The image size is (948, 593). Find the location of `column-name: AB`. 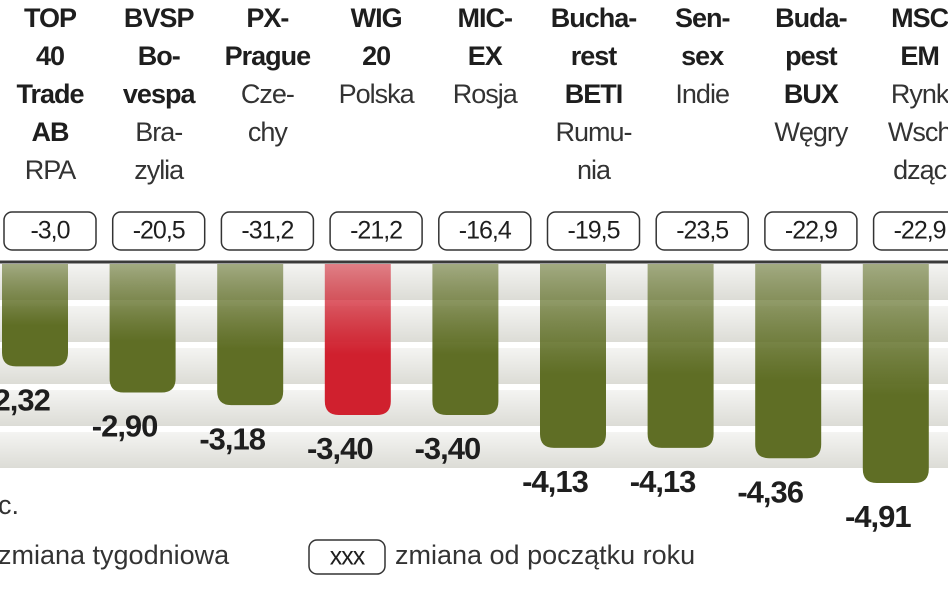

column-name: AB is located at coordinates (50, 132).